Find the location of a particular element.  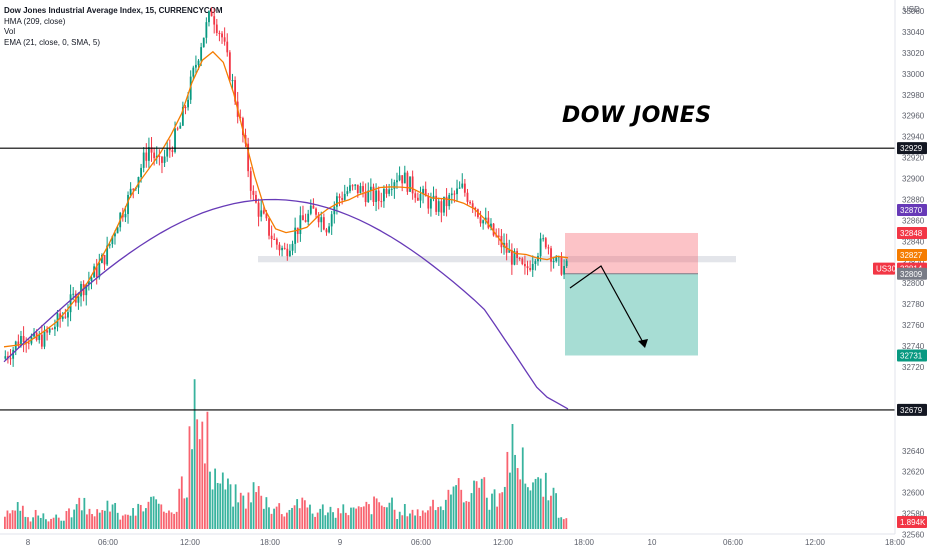

price-label-text: 1.894K is located at coordinates (913, 522).